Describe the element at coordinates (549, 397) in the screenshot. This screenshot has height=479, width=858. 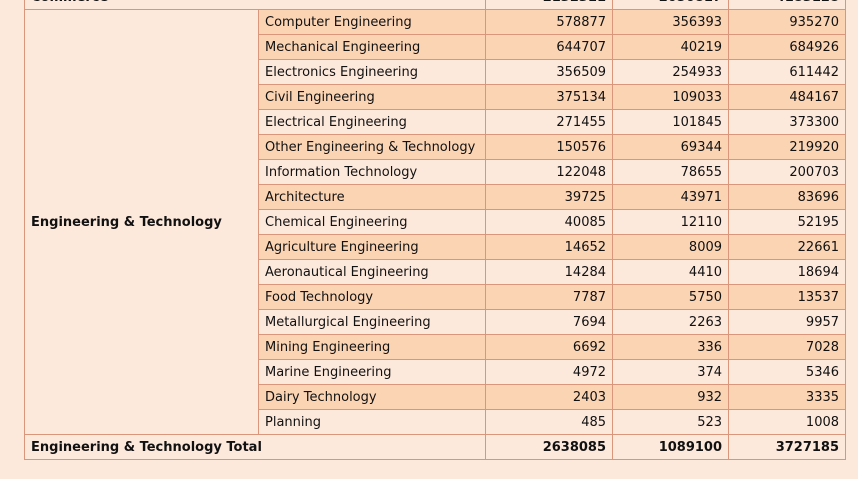
I see `number-cell: 2403` at that location.